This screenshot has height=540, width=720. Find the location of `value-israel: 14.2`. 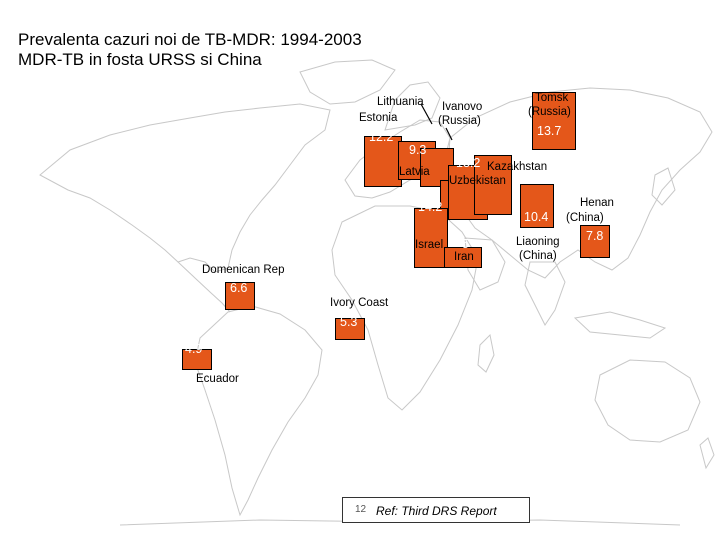

value-israel: 14.2 is located at coordinates (430, 207).